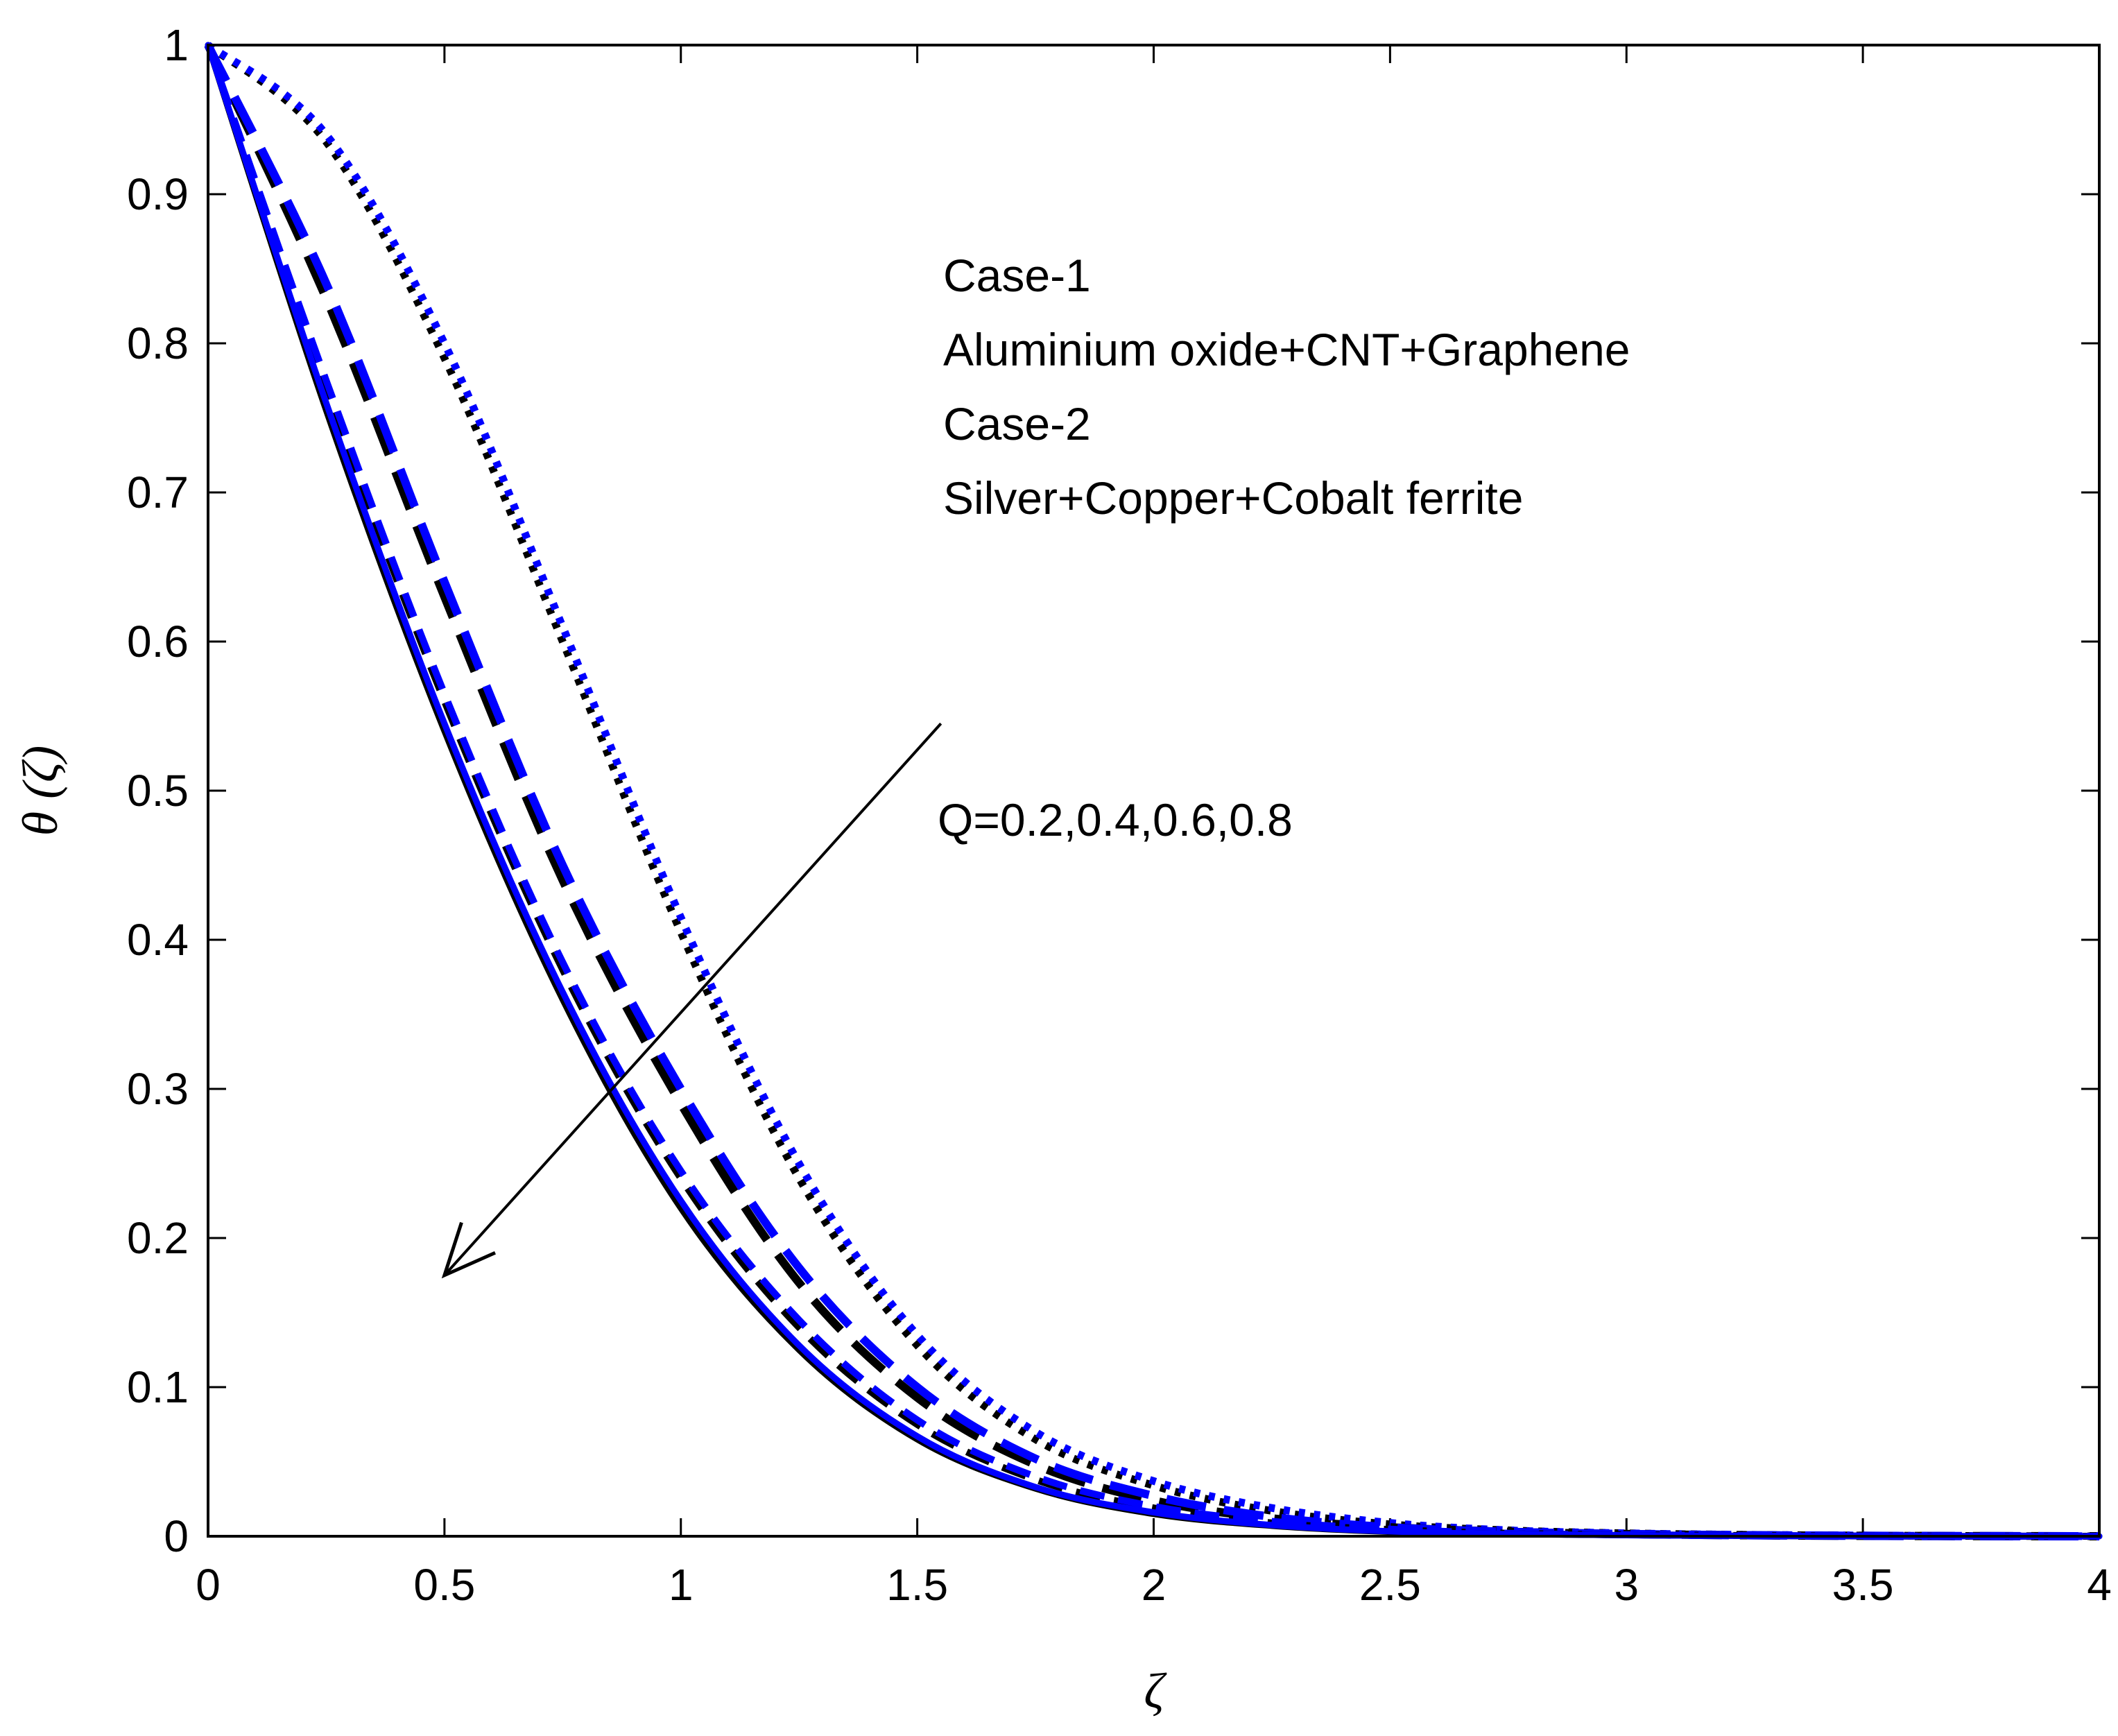  I want to click on y-tick-label: 0.7, so click(158, 492).